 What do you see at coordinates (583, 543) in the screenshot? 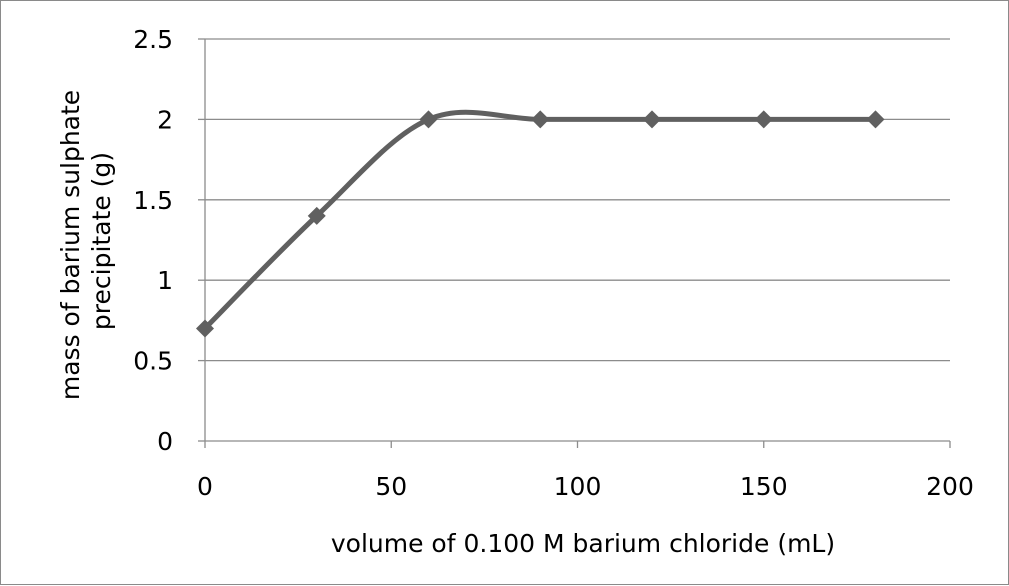
I see `x-axis-title: volume of 0.100 M barium chloride (mL)` at bounding box center [583, 543].